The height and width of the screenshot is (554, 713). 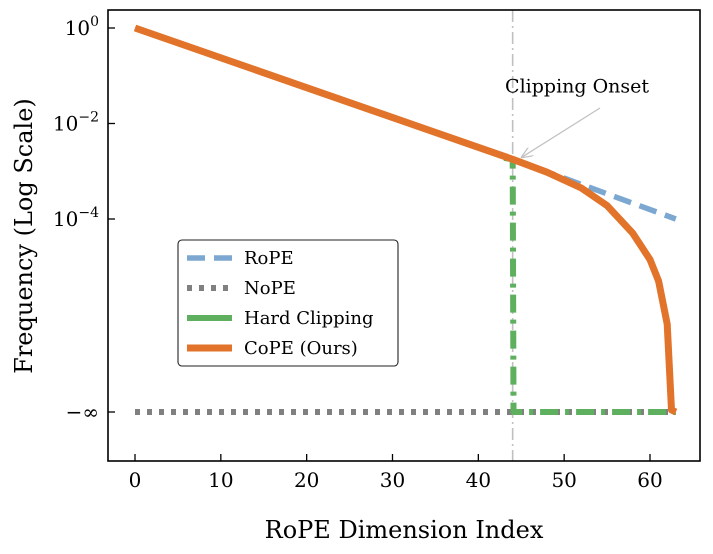 What do you see at coordinates (308, 318) in the screenshot?
I see `legend-label: Hard Clipping` at bounding box center [308, 318].